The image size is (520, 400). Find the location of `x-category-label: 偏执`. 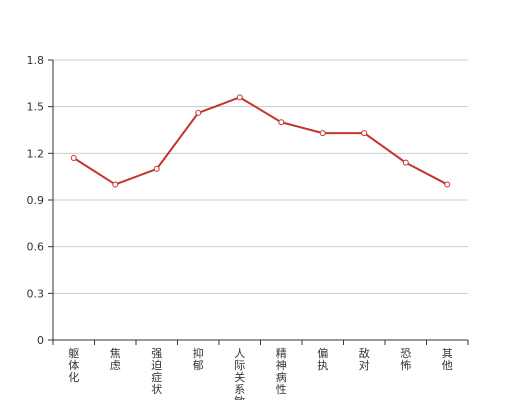

x-category-label: 偏执 is located at coordinates (322, 359).